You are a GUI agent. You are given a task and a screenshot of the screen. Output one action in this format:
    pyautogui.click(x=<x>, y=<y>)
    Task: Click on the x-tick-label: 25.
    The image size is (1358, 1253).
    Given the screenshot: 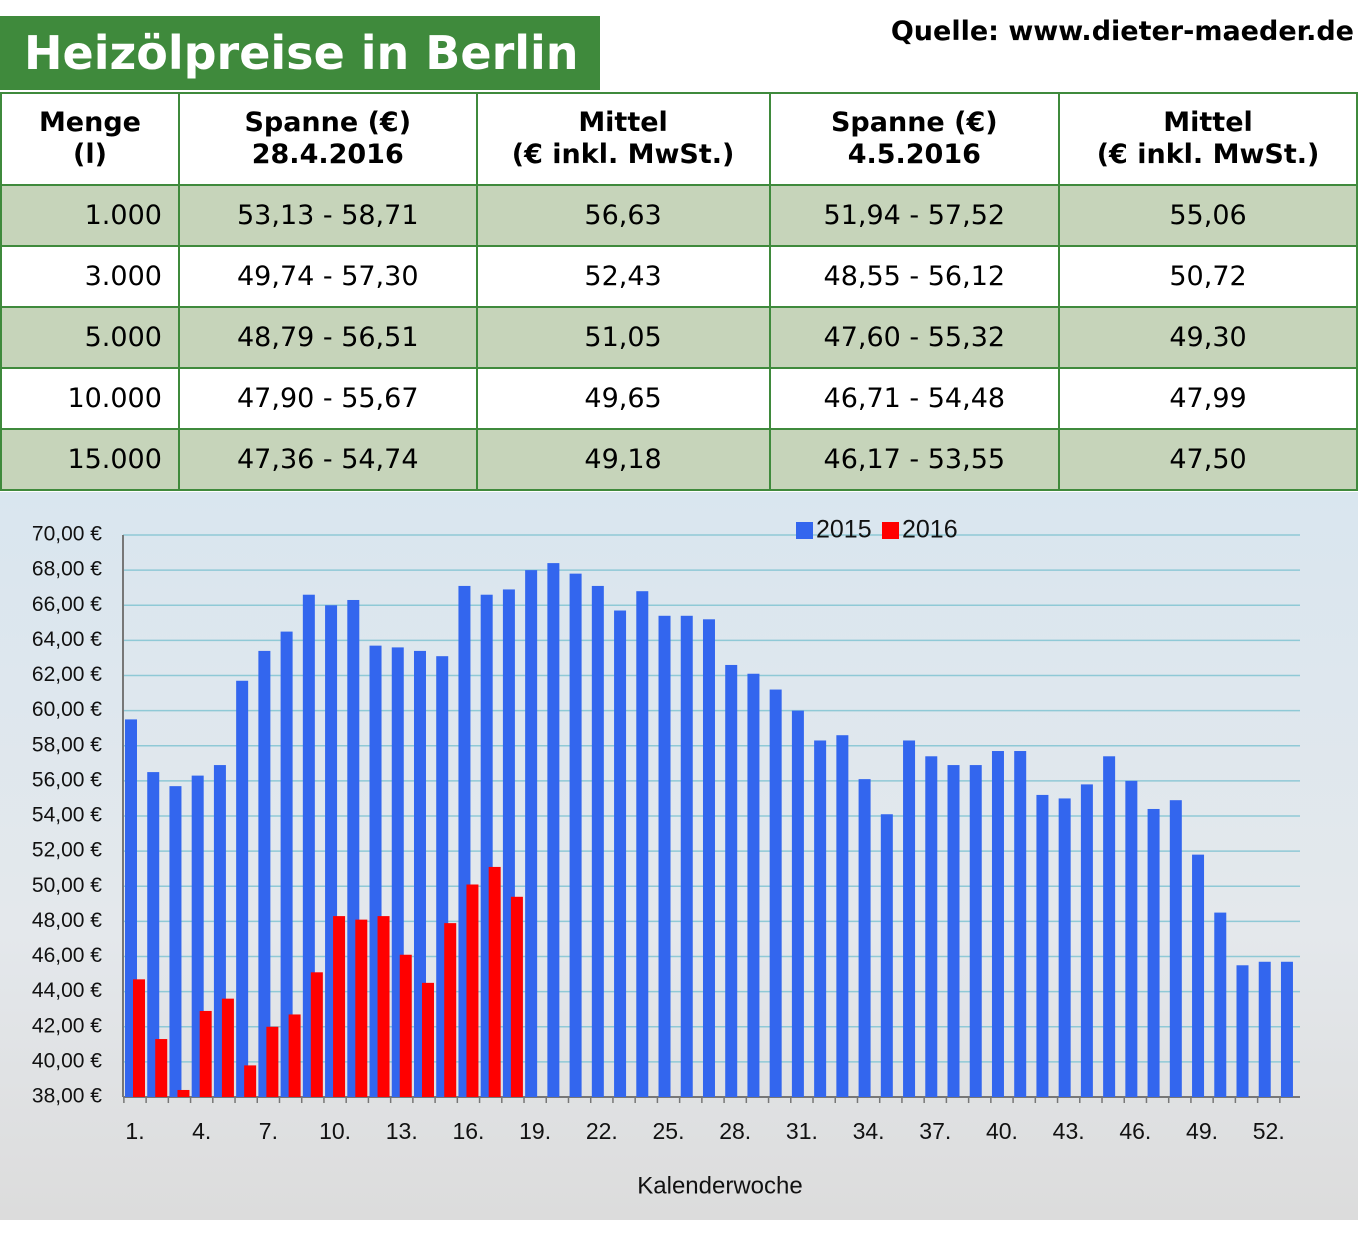 What is the action you would take?
    pyautogui.click(x=669, y=1131)
    